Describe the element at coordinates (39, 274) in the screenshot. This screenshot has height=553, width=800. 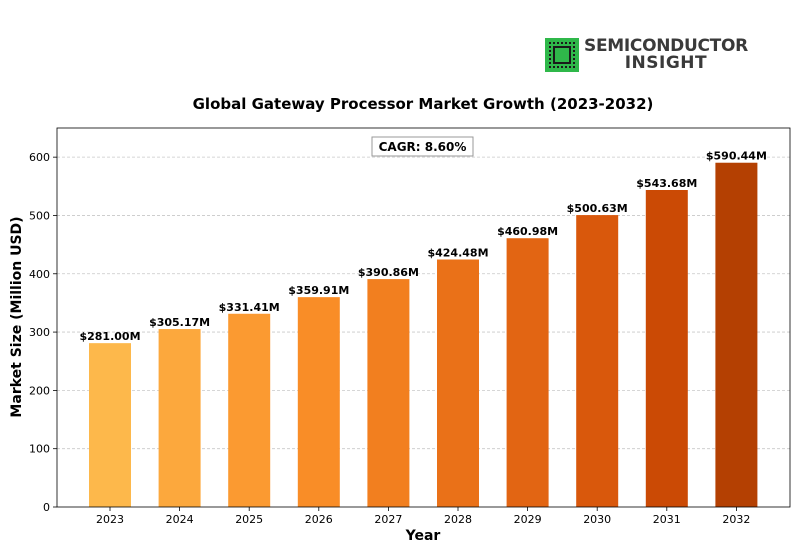
I see `y-tick-label: 400` at that location.